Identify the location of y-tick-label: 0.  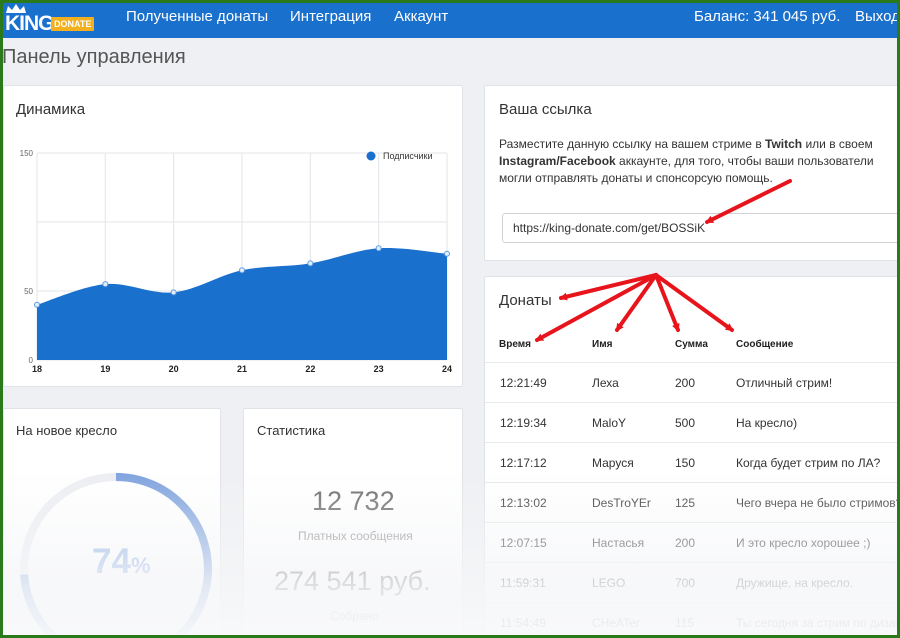
(31, 360).